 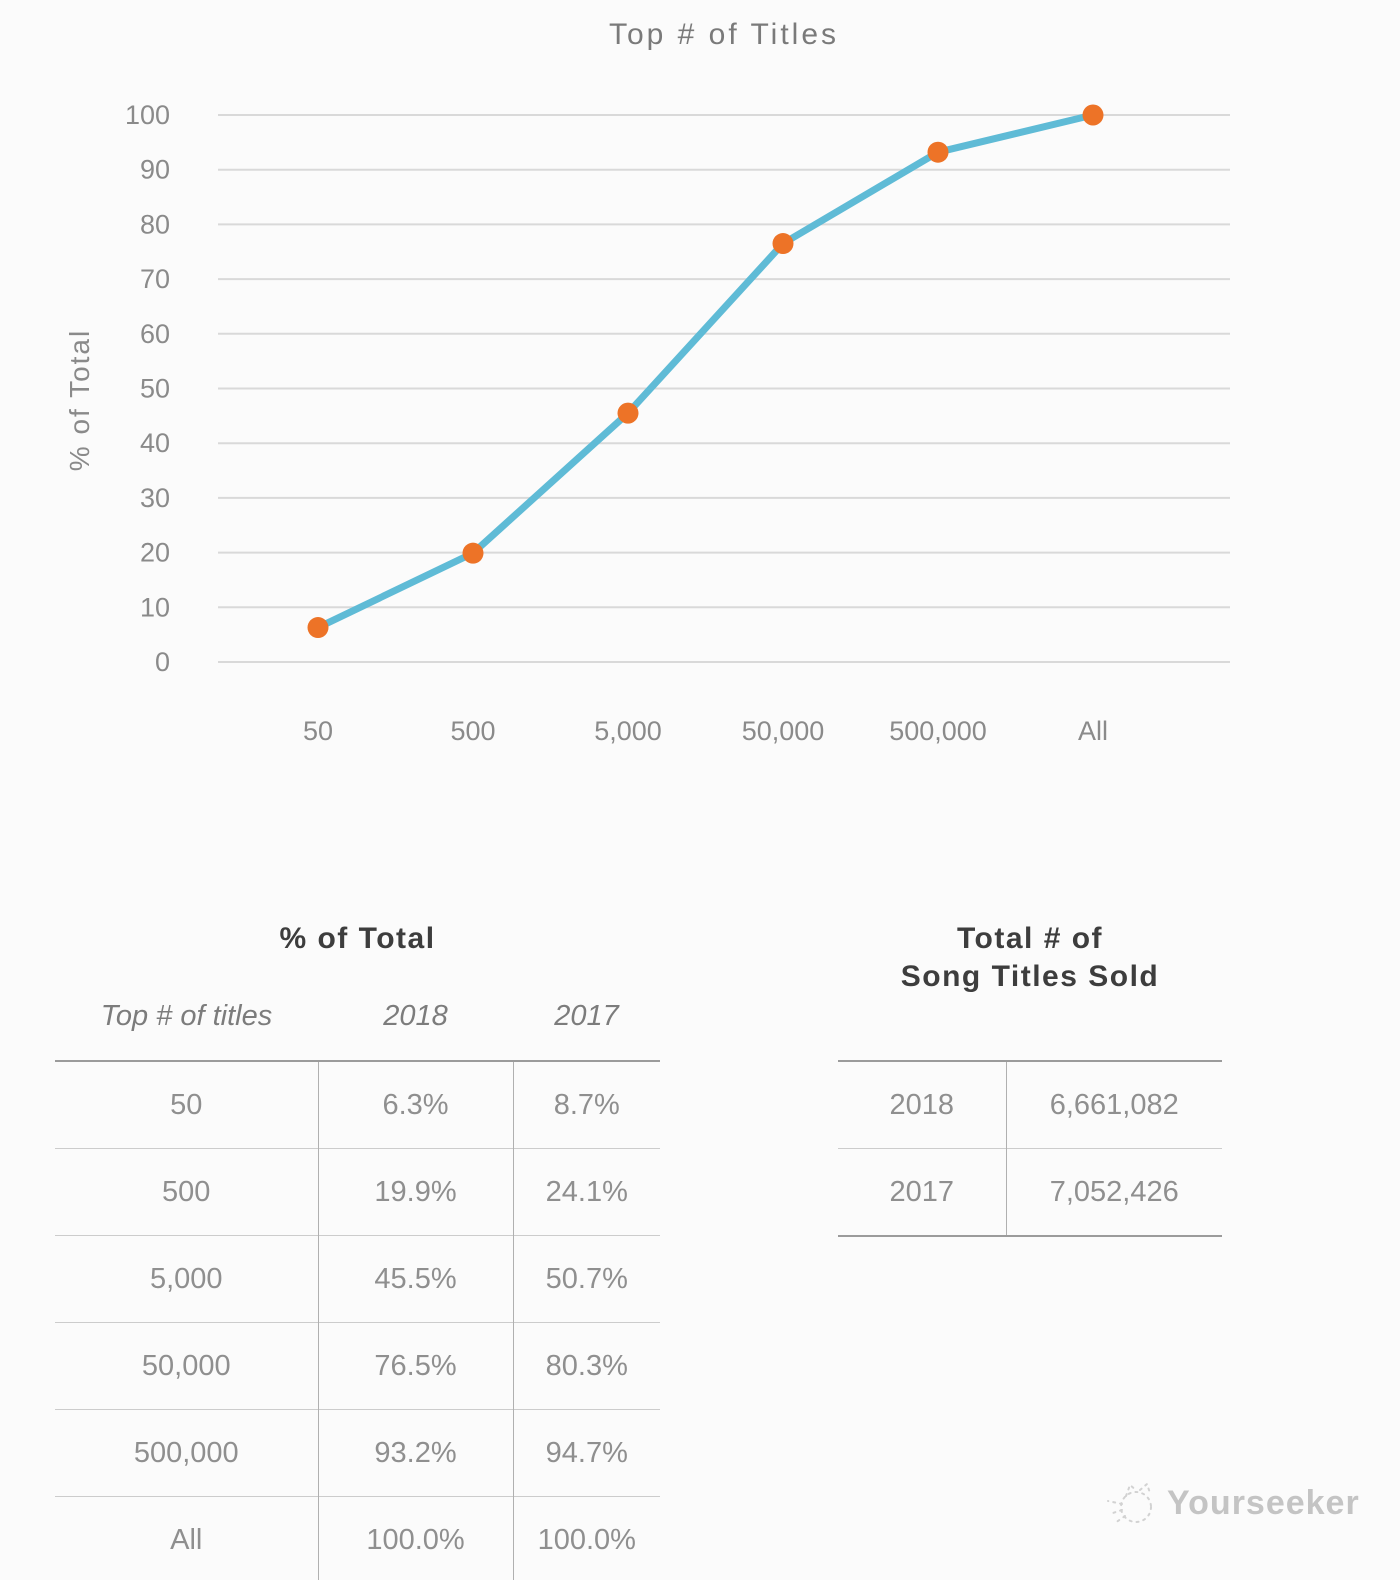 What do you see at coordinates (628, 731) in the screenshot?
I see `x-tick-label: 5,000` at bounding box center [628, 731].